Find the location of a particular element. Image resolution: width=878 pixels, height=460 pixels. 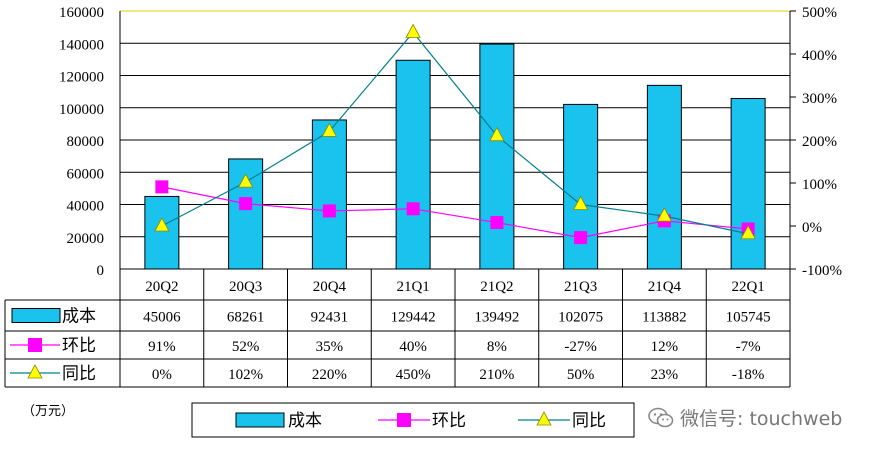

x-tick-label-20Q3: 20Q3 is located at coordinates (245, 287).